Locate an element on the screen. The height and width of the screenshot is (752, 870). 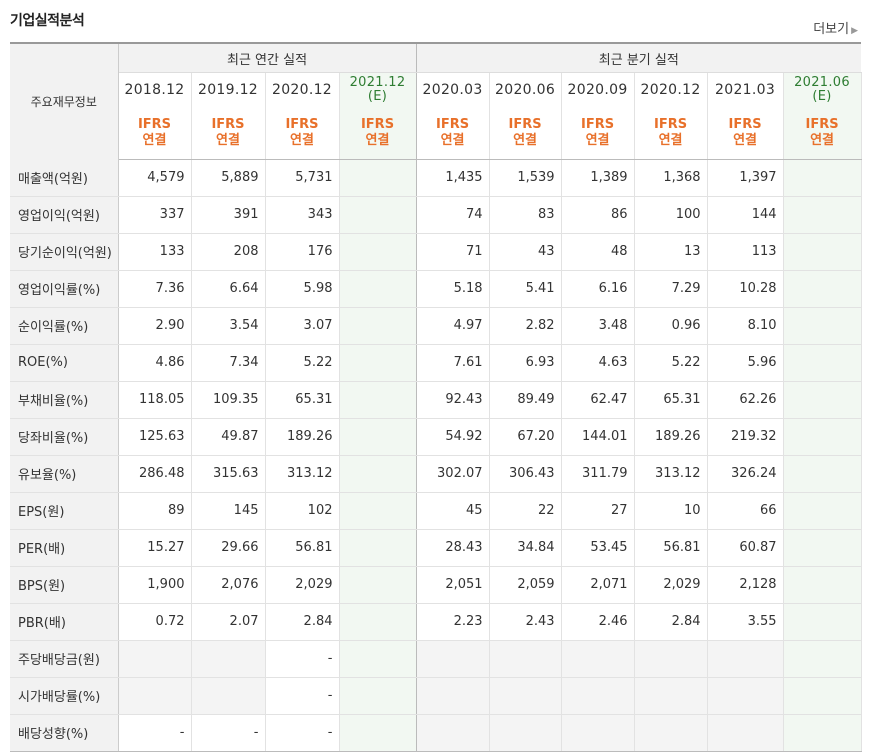
table-cell: 53.45 is located at coordinates (598, 548).